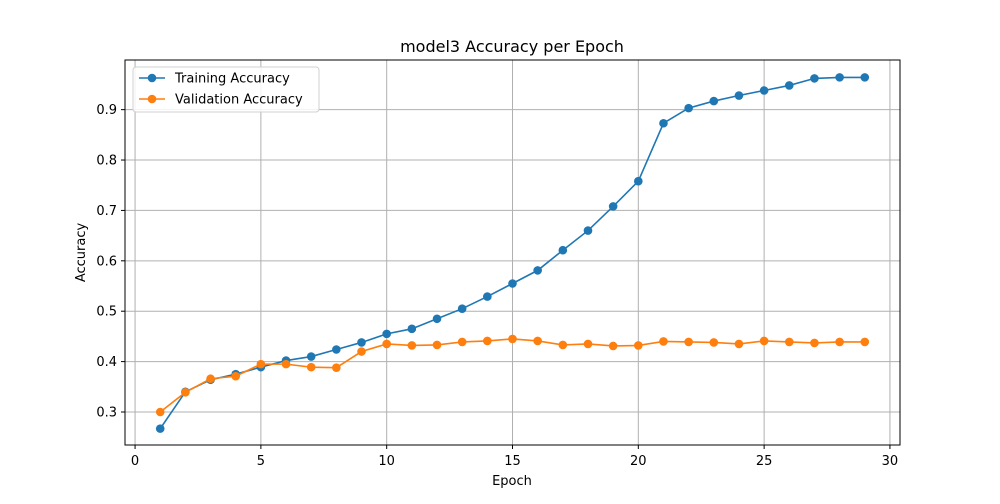 The height and width of the screenshot is (504, 1000). Describe the element at coordinates (261, 461) in the screenshot. I see `x-tick-label: 5` at that location.